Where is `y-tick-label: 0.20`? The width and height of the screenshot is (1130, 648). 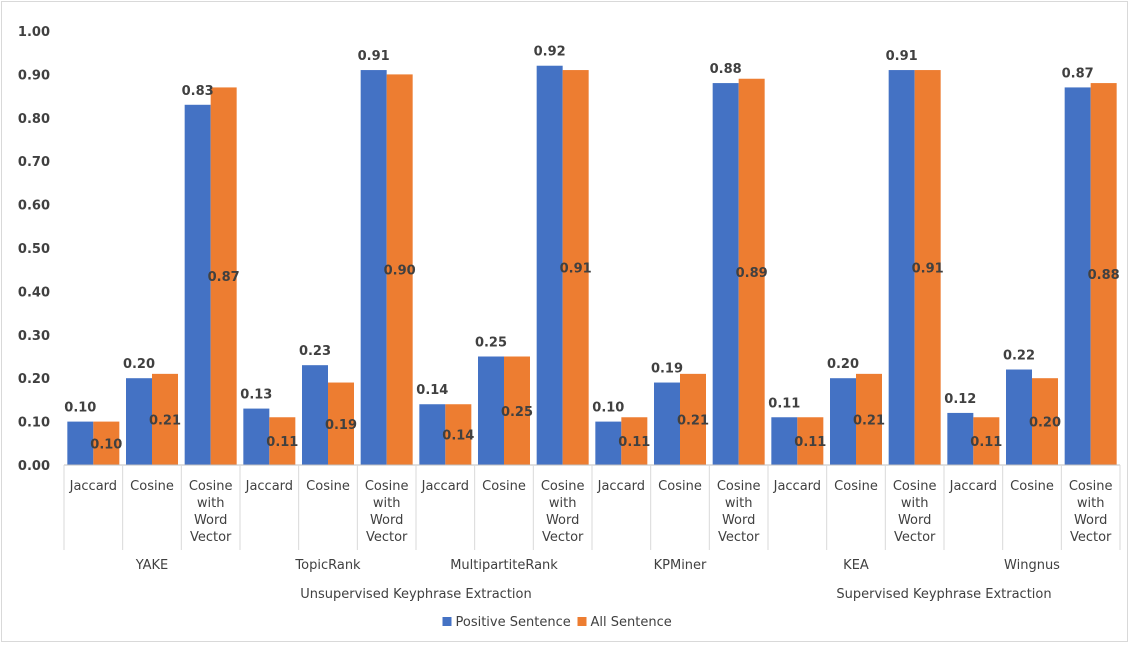 y-tick-label: 0.20 is located at coordinates (34, 379).